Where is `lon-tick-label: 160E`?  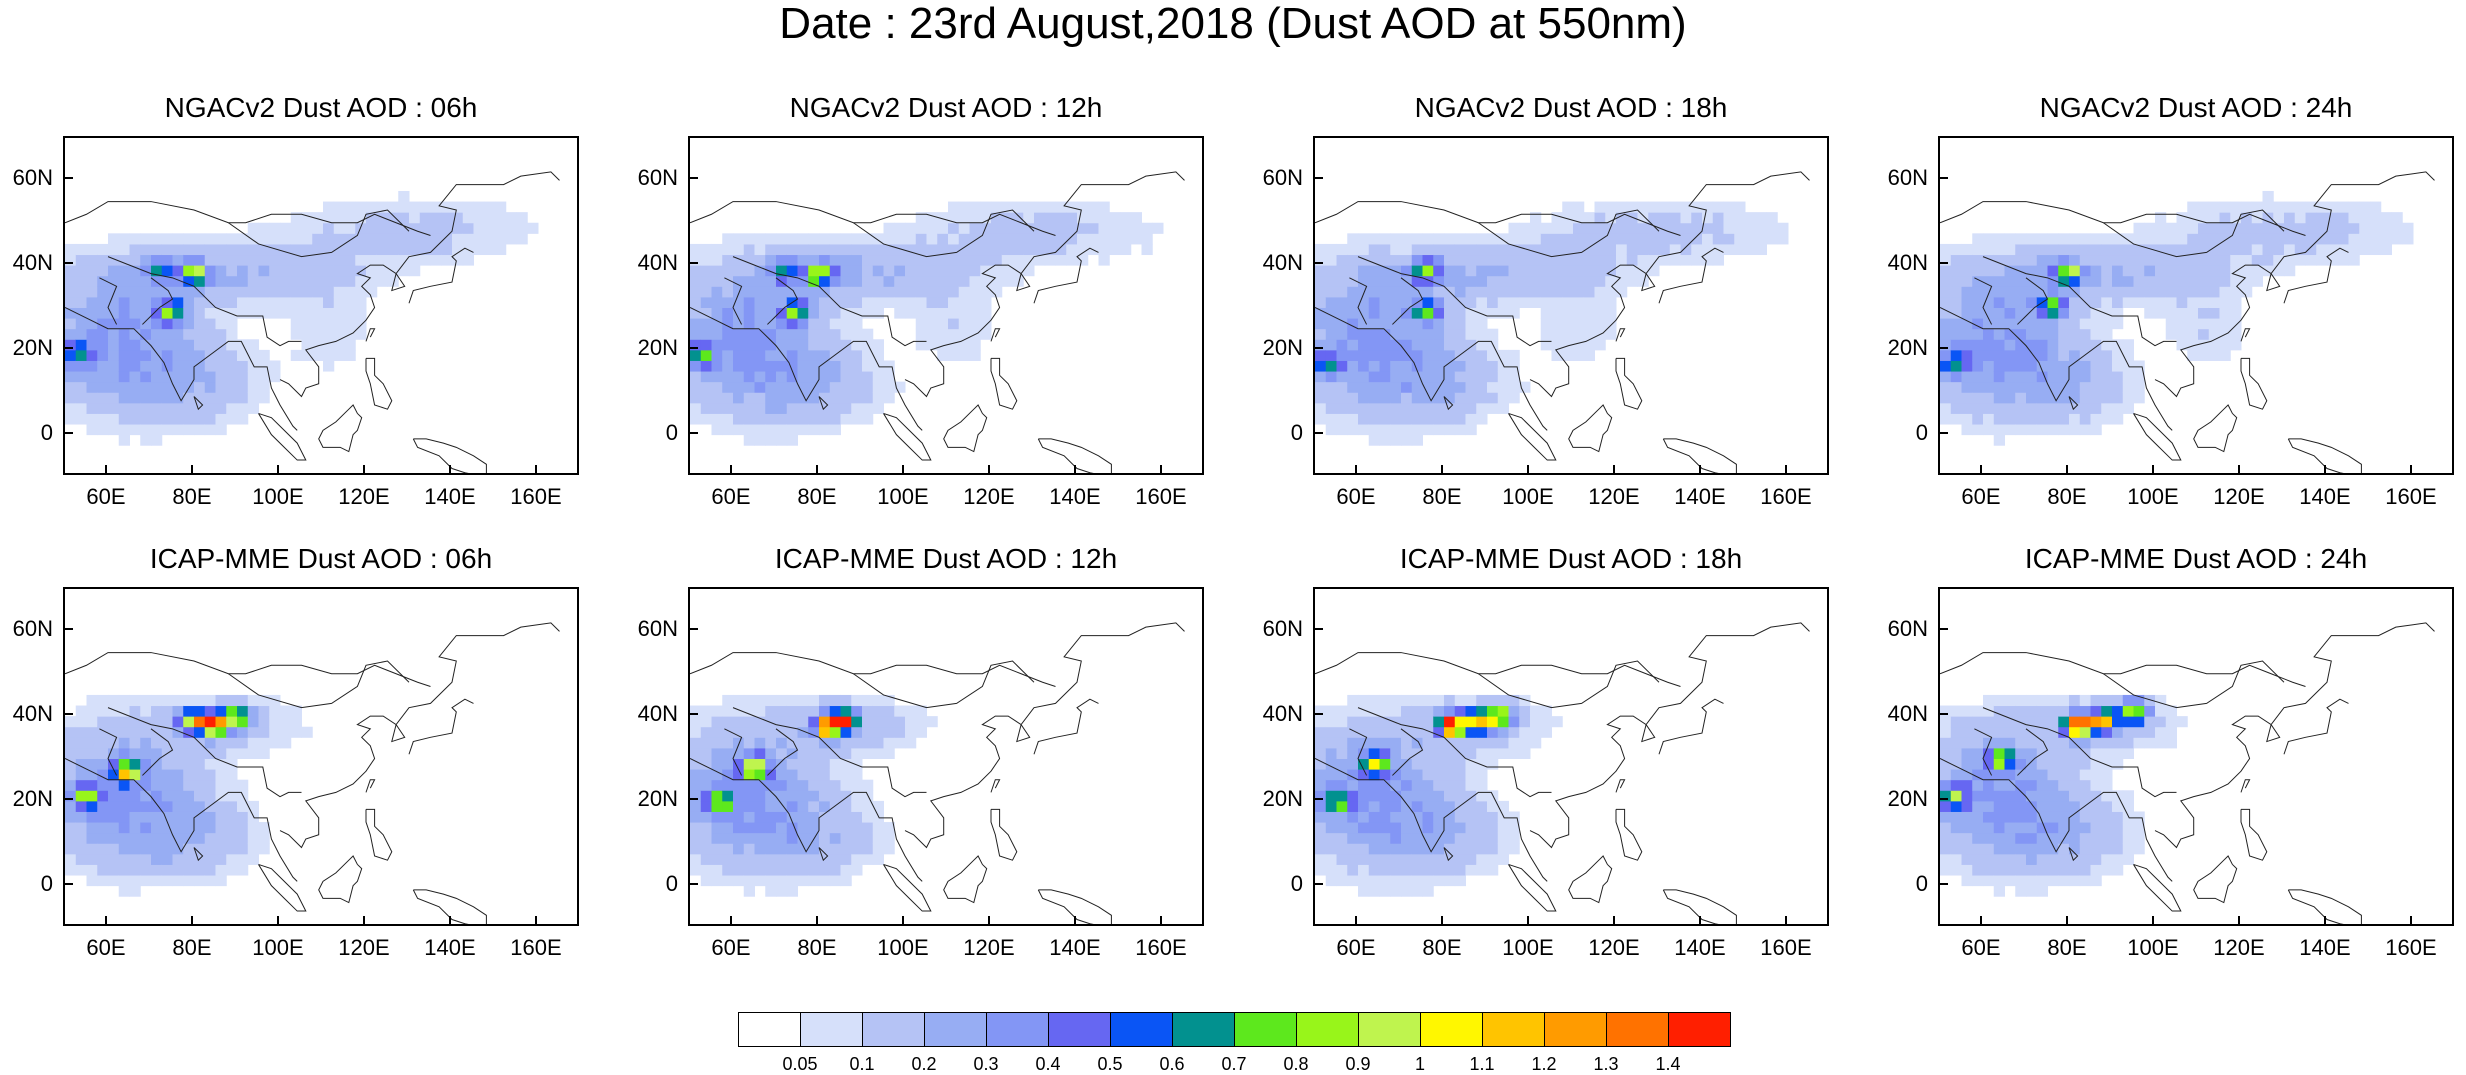 lon-tick-label: 160E is located at coordinates (536, 947).